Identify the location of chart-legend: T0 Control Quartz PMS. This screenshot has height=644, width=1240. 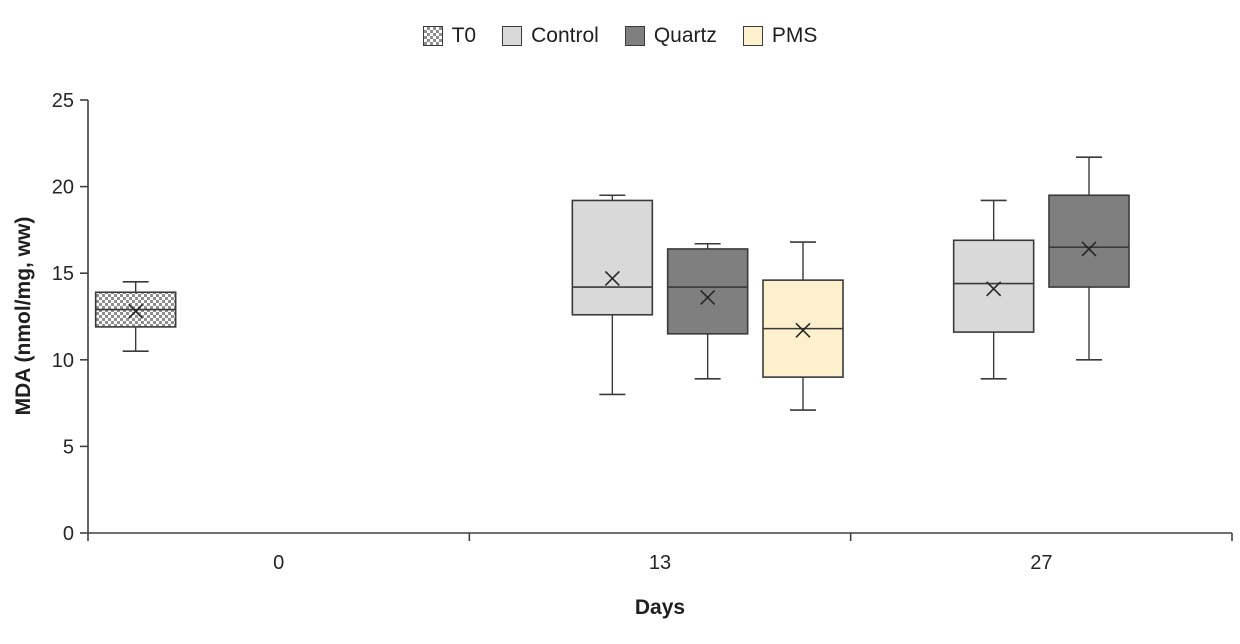
(620, 36).